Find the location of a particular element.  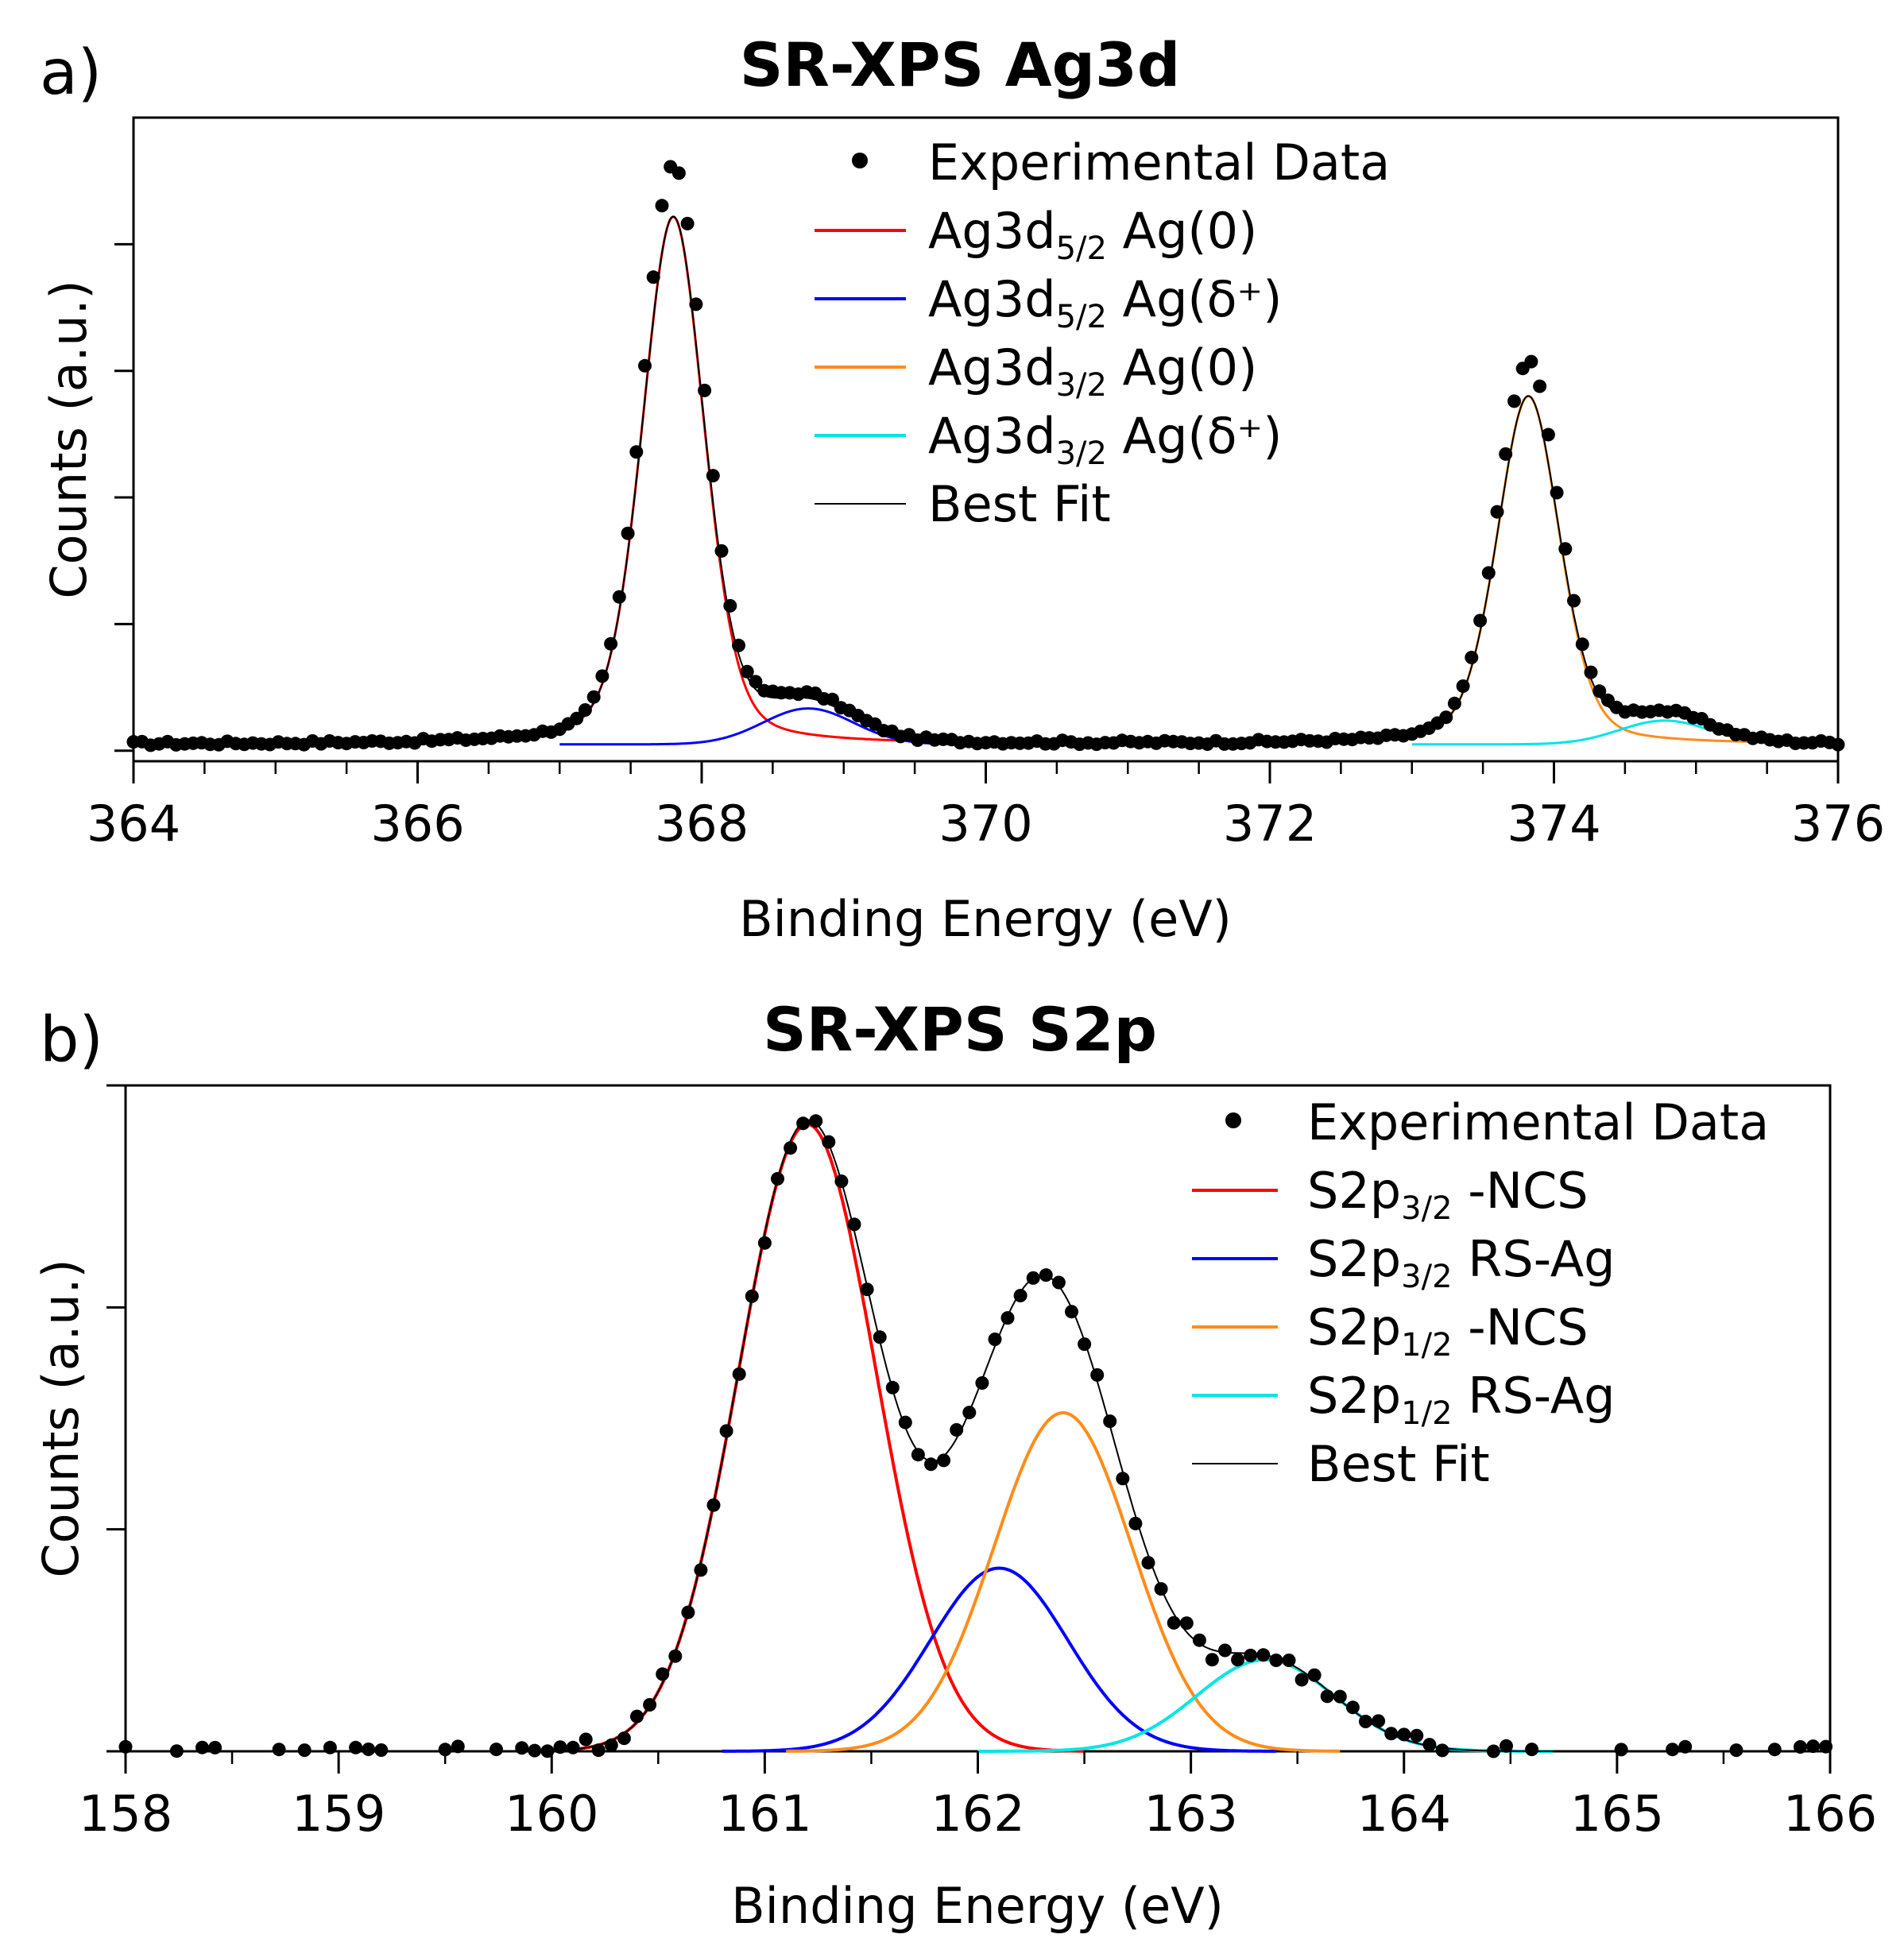

x-tick-label: 368 is located at coordinates (702, 824).